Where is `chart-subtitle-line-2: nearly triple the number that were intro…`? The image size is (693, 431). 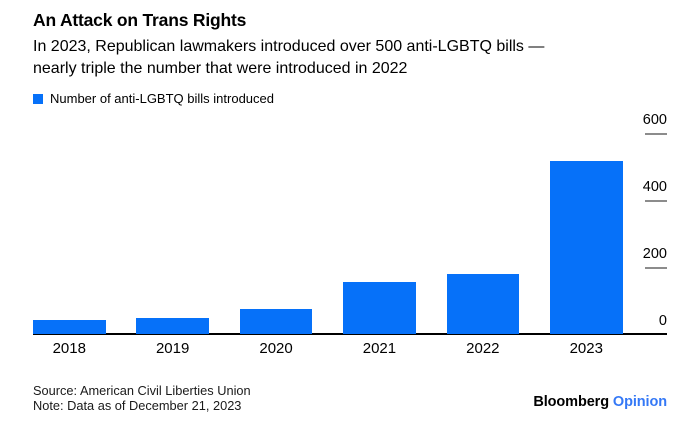
chart-subtitle-line-2: nearly triple the number that were intro… is located at coordinates (220, 68).